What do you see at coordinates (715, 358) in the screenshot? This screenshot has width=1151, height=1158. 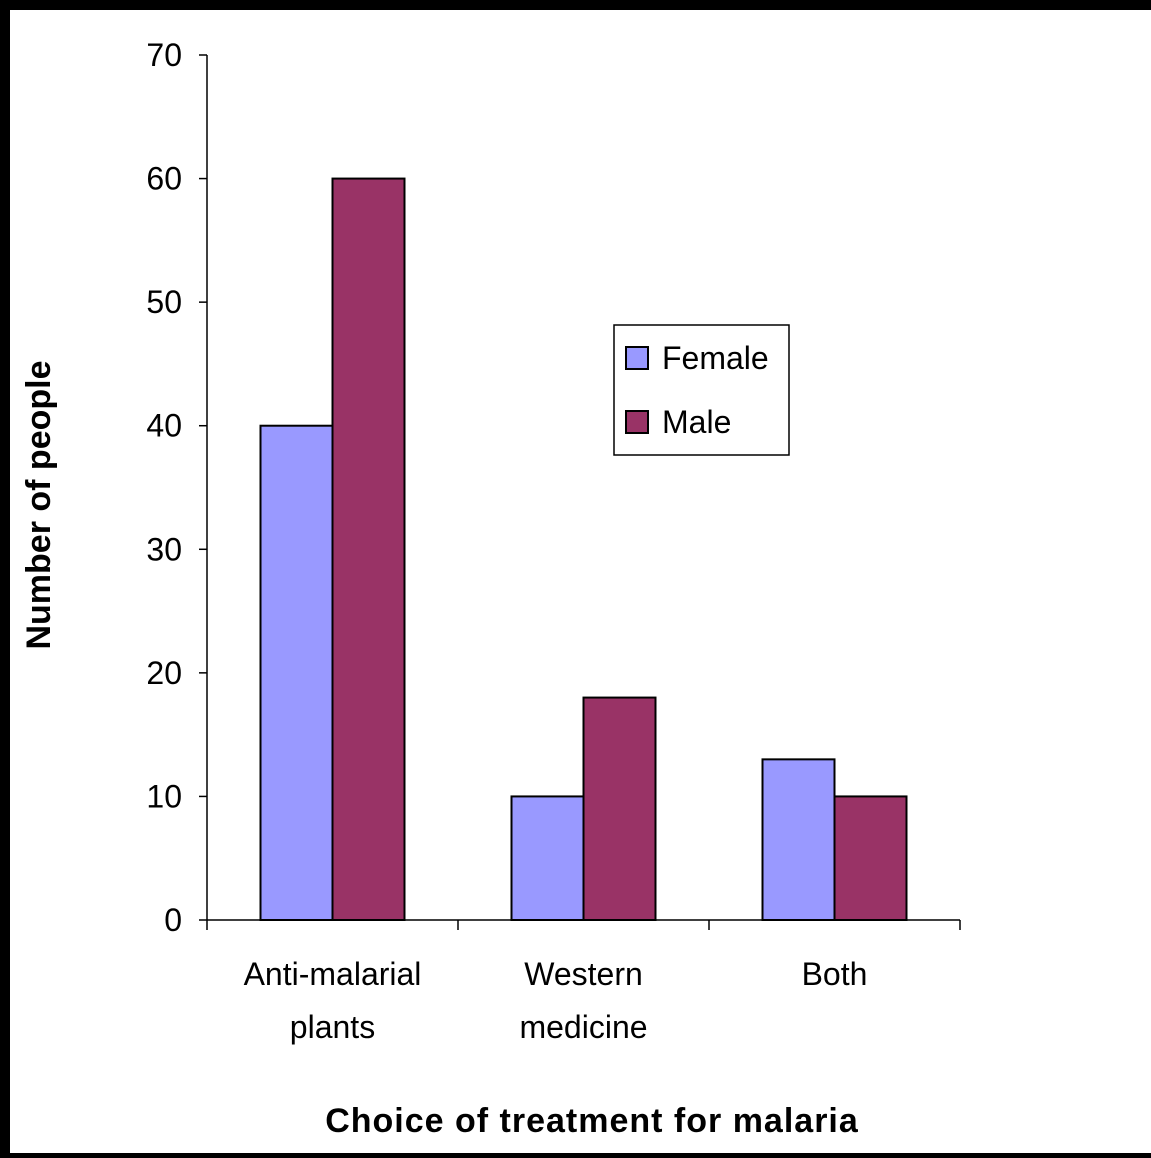 I see `legend-label-female: Female` at bounding box center [715, 358].